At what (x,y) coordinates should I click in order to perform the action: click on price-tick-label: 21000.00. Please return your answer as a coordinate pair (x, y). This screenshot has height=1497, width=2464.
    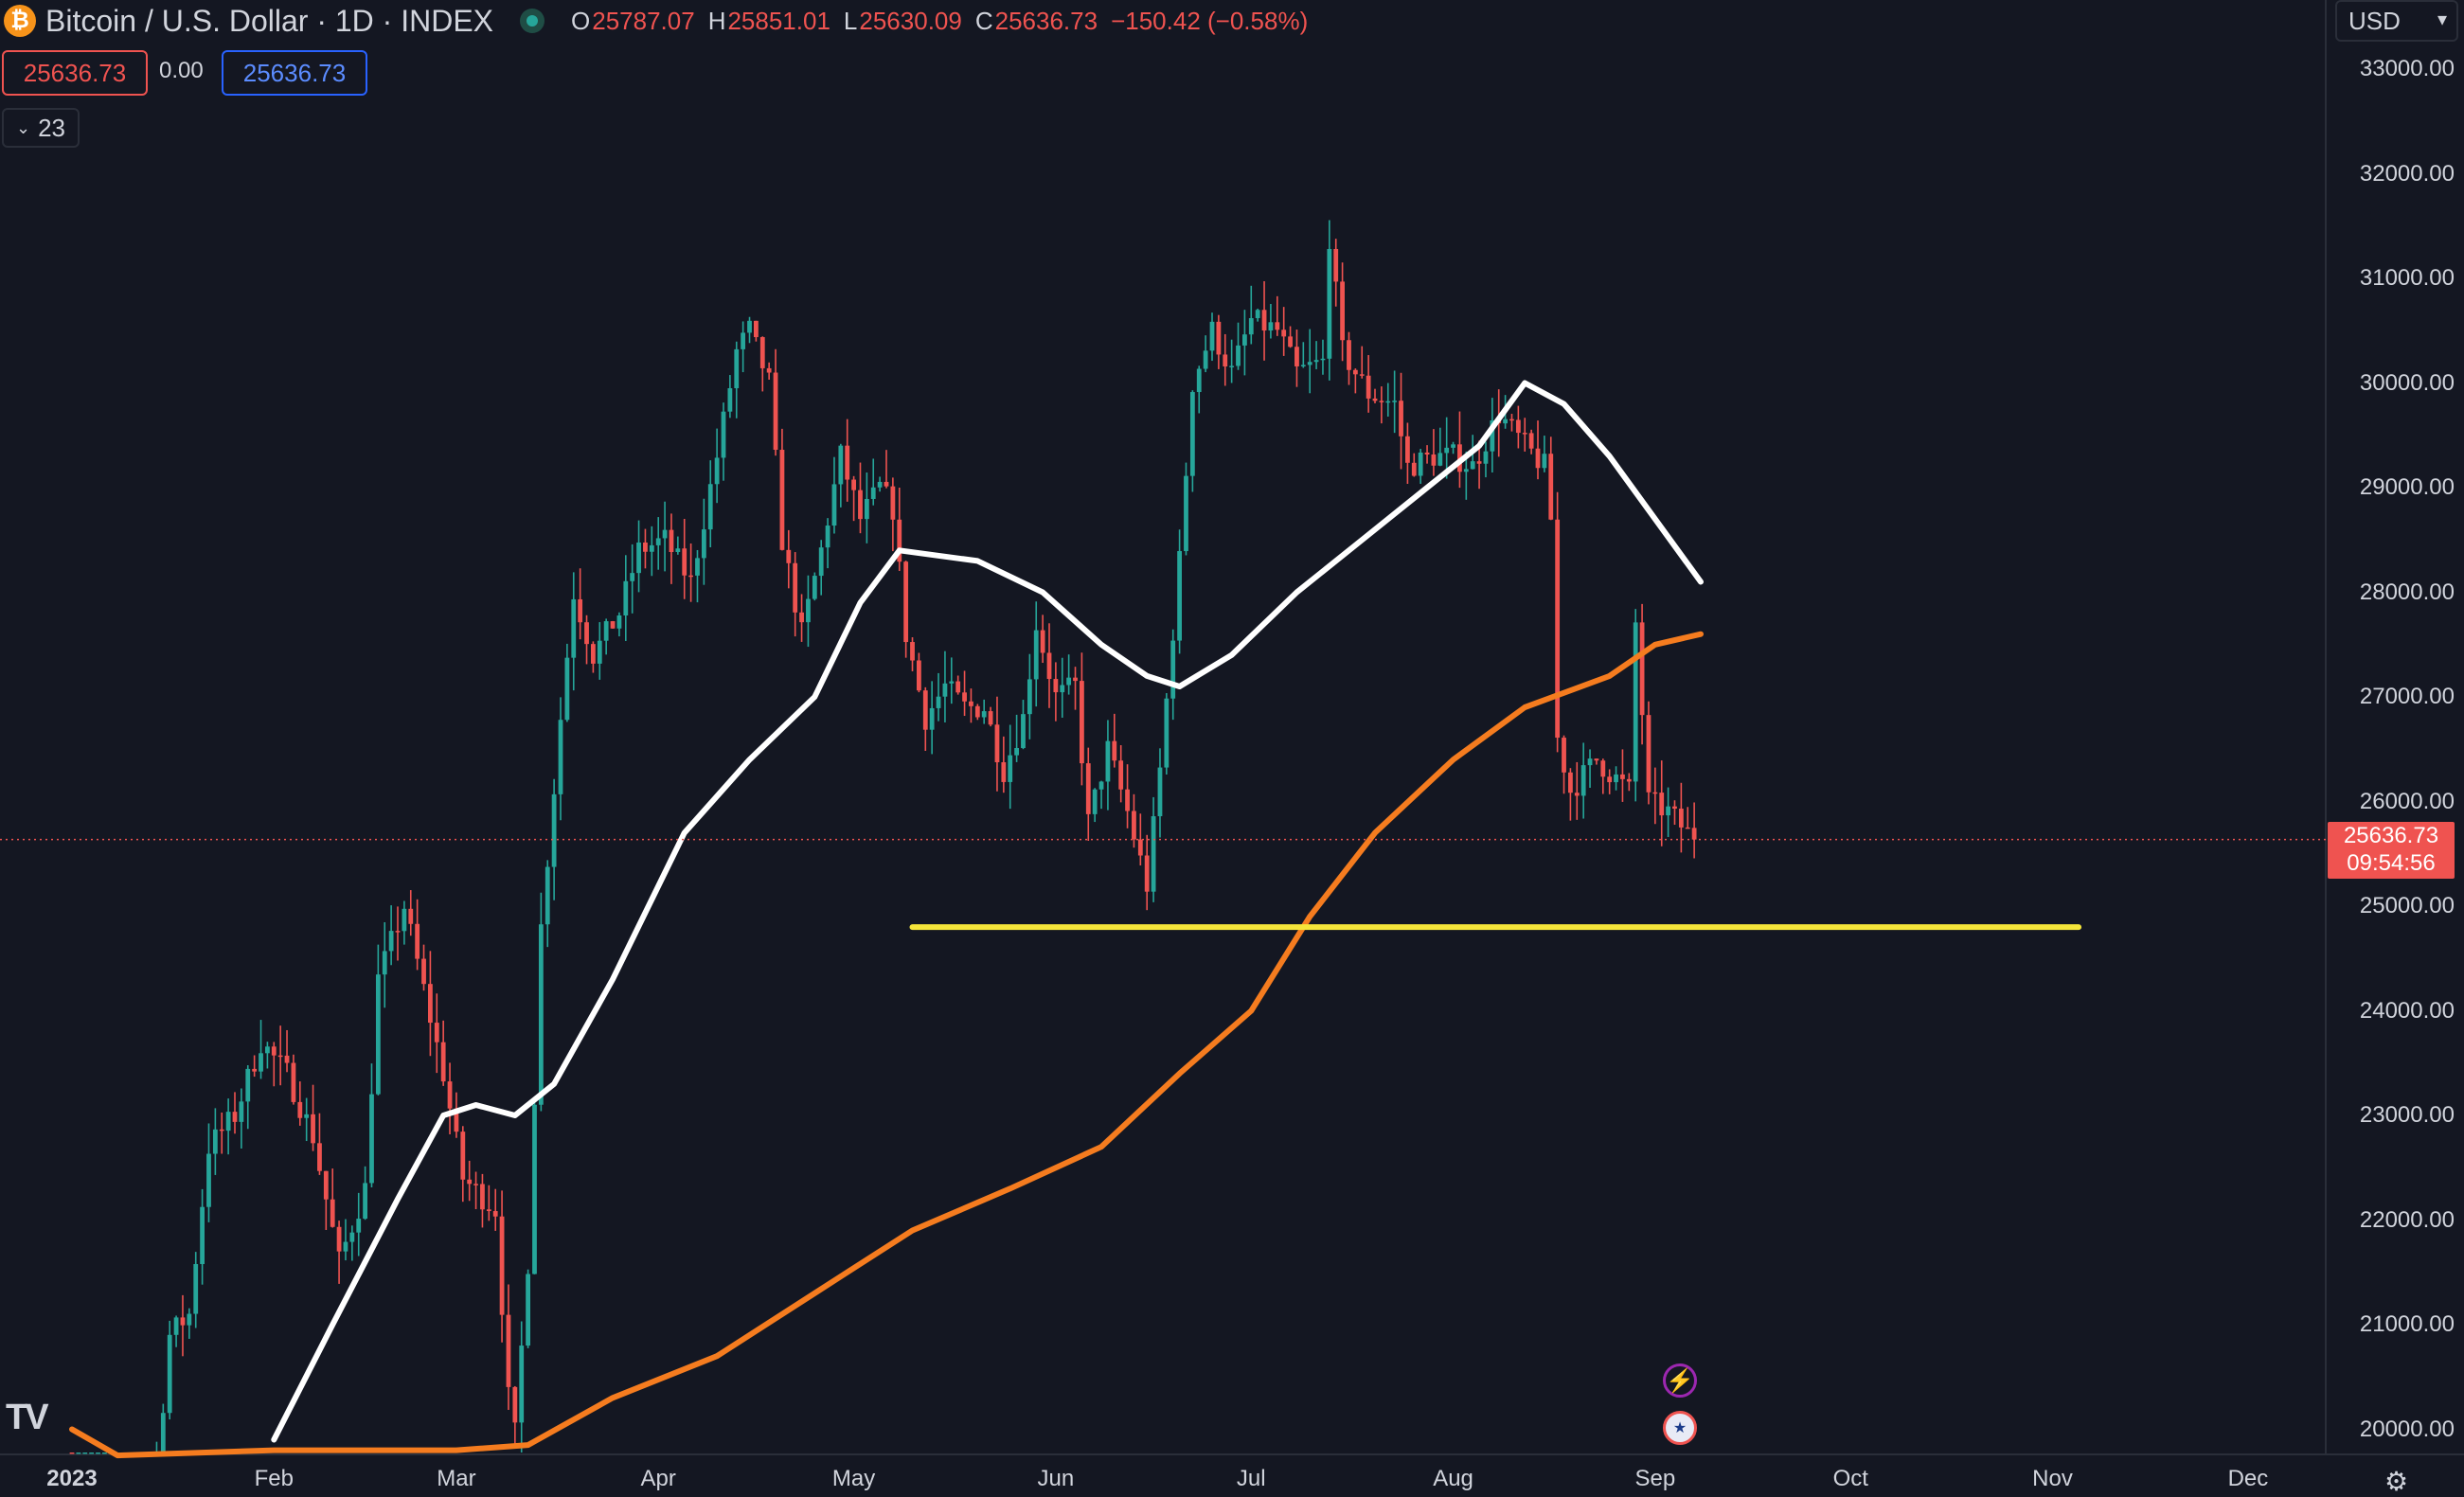
    Looking at the image, I should click on (2407, 1324).